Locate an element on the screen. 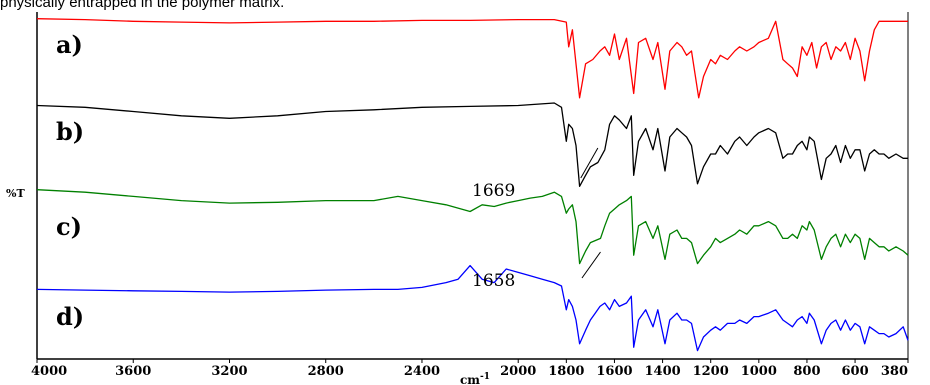  panel-label-a: a) is located at coordinates (69, 44).